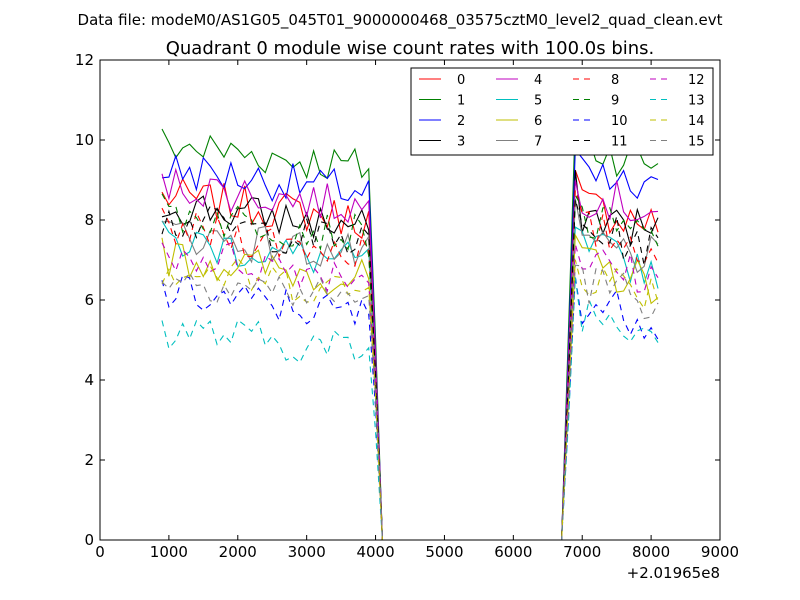 This screenshot has height=600, width=800. I want to click on legend-label-9: 9, so click(615, 101).